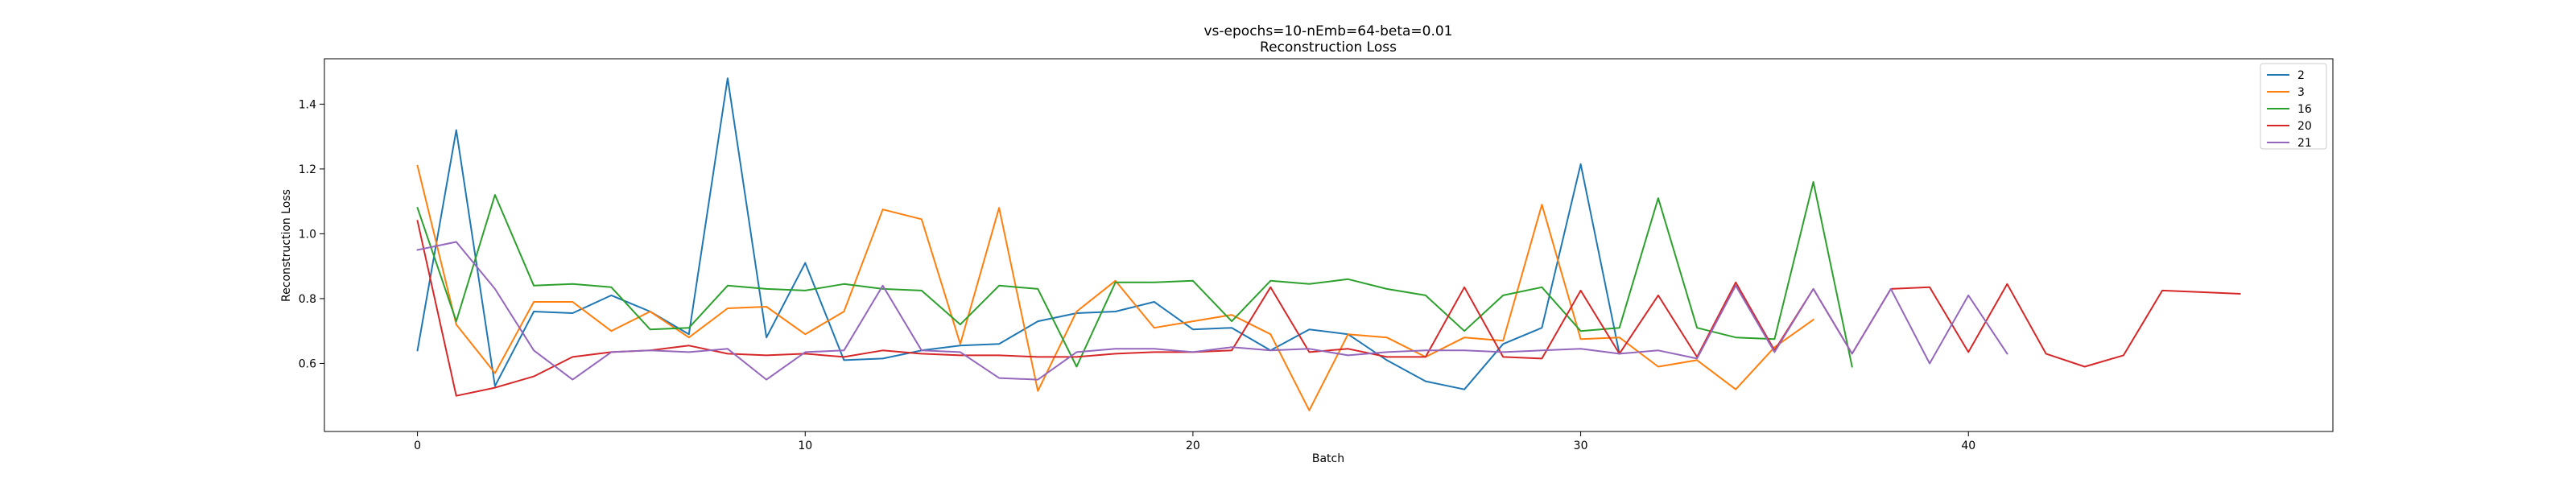 This screenshot has width=2576, height=483. I want to click on y-tick-label: 0.6, so click(307, 363).